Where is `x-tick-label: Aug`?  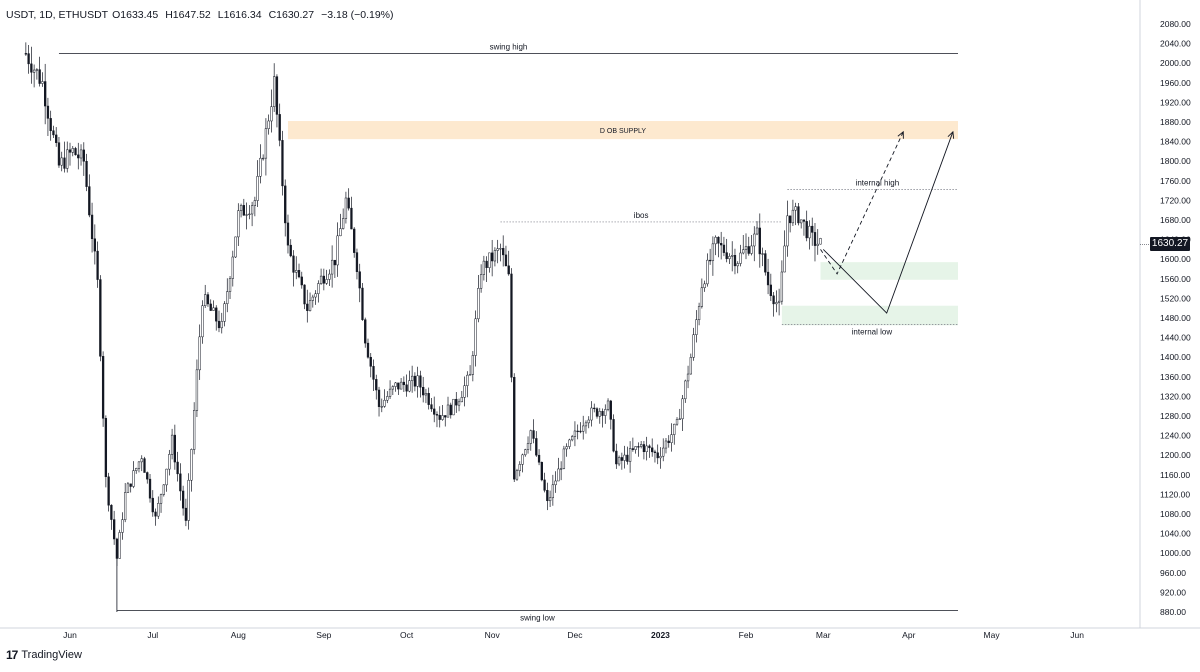
x-tick-label: Aug is located at coordinates (238, 635).